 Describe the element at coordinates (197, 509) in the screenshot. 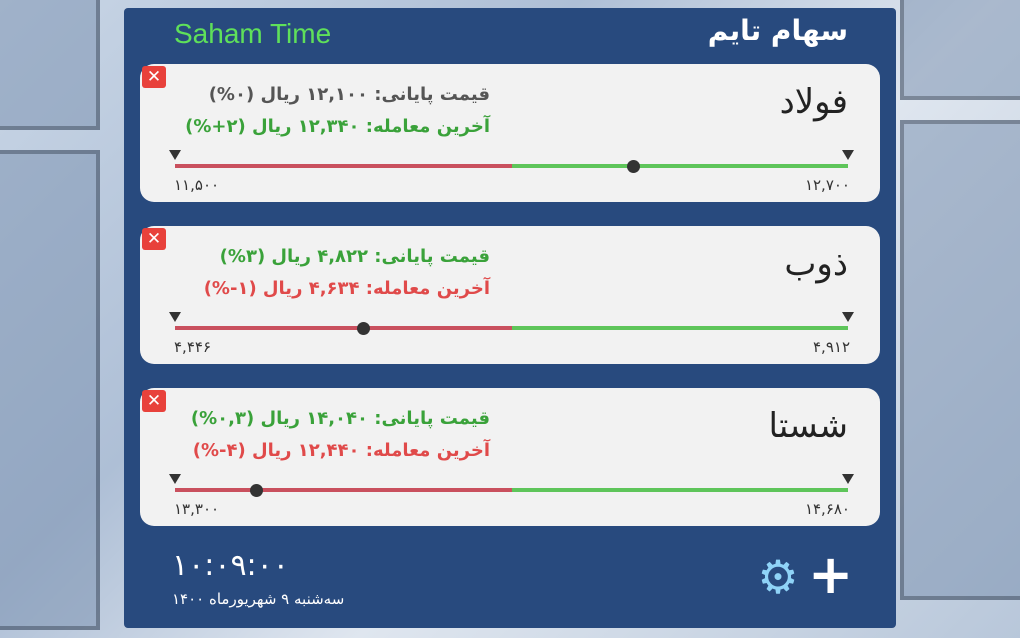

I see `range-min: ۱۳,۳۰۰` at that location.